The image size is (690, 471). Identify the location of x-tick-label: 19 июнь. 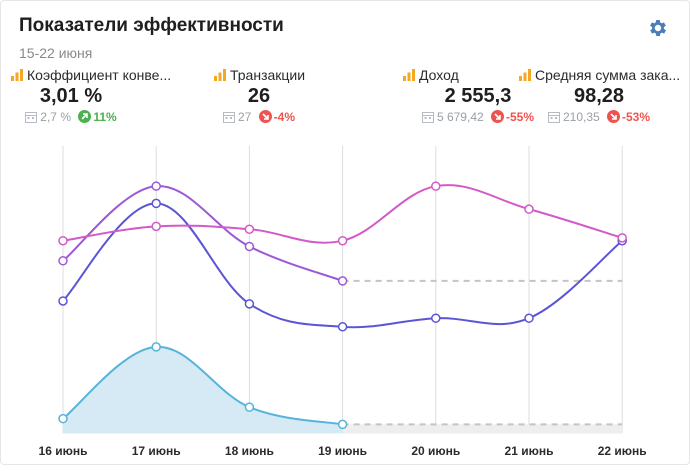
(342, 451).